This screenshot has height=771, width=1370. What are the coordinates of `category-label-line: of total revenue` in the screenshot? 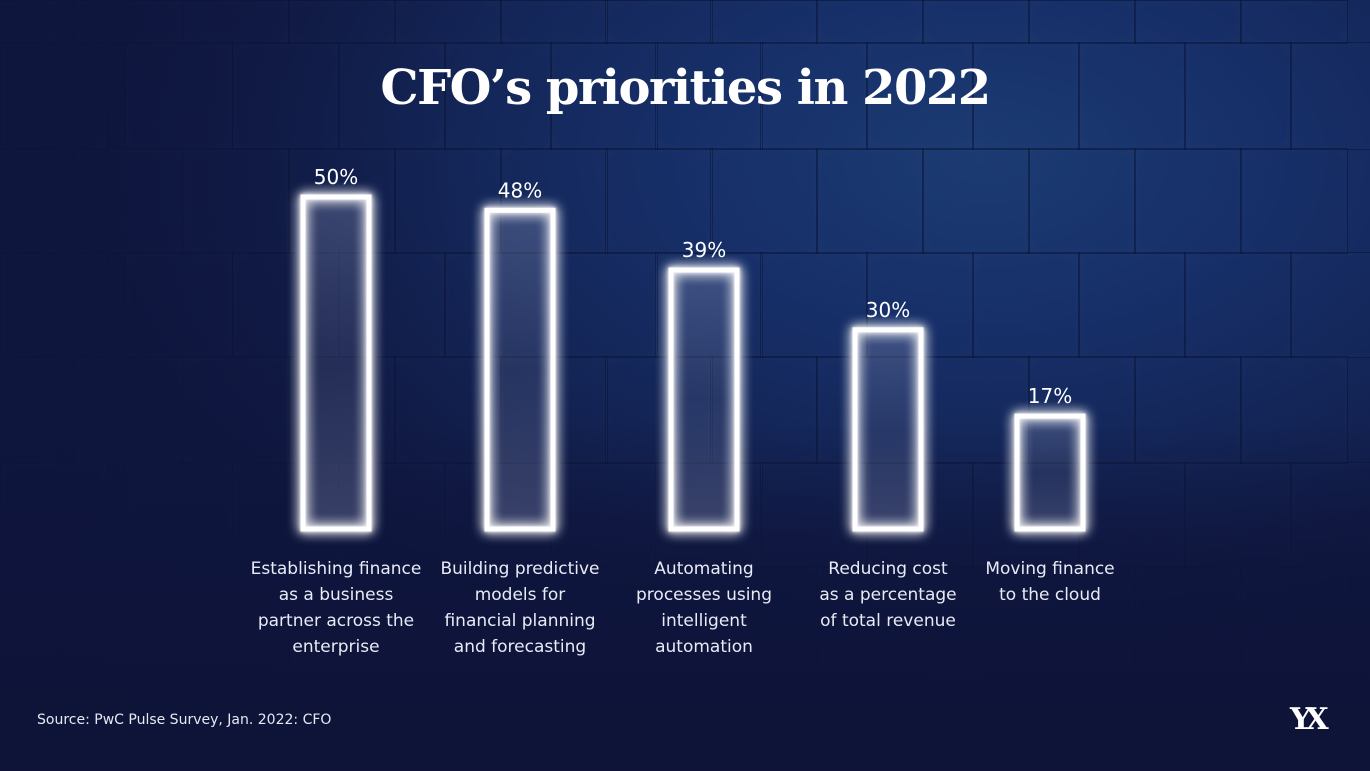 It's located at (888, 621).